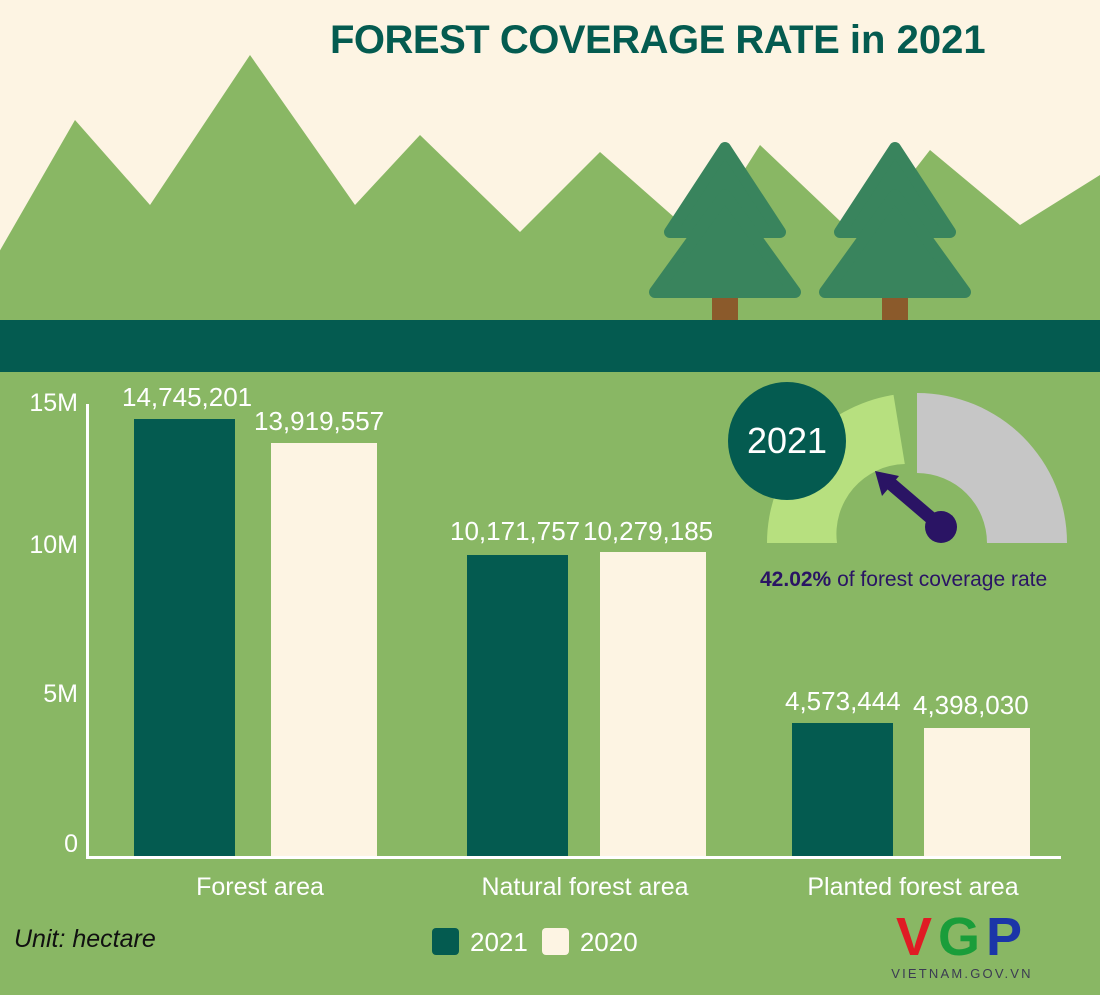 This screenshot has width=1100, height=995. I want to click on bar-2021-planted-forest-area, so click(842, 789).